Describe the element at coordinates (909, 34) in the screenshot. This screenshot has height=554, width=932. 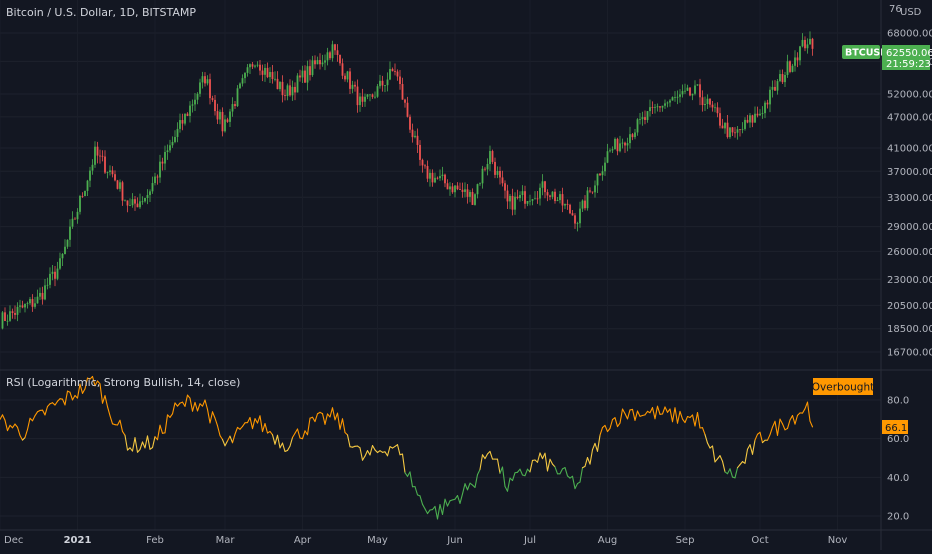
I see `price-tick-label: 68000.00` at that location.